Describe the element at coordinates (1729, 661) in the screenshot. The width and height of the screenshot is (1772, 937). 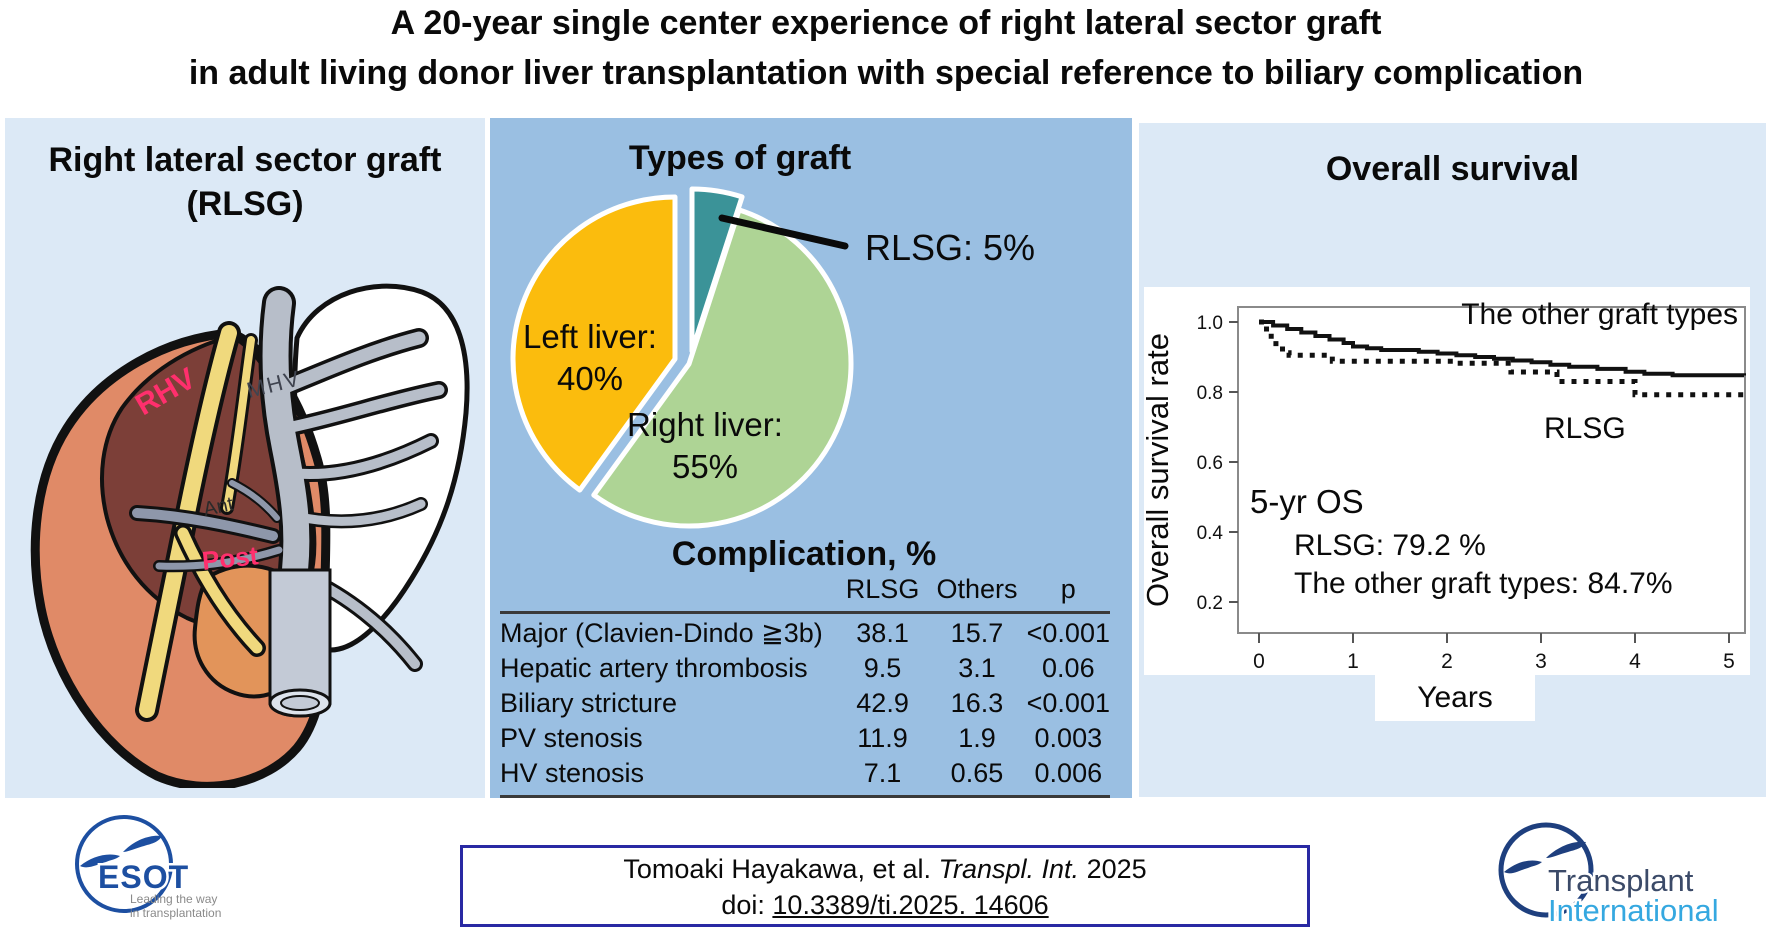
I see `x-tick-label: 5` at that location.